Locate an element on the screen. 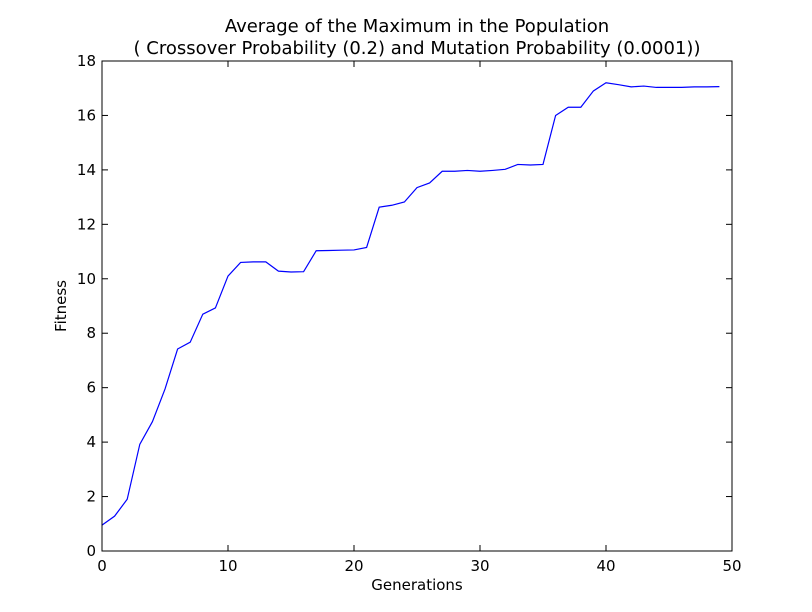  y-tick-label: 18 is located at coordinates (86, 61).